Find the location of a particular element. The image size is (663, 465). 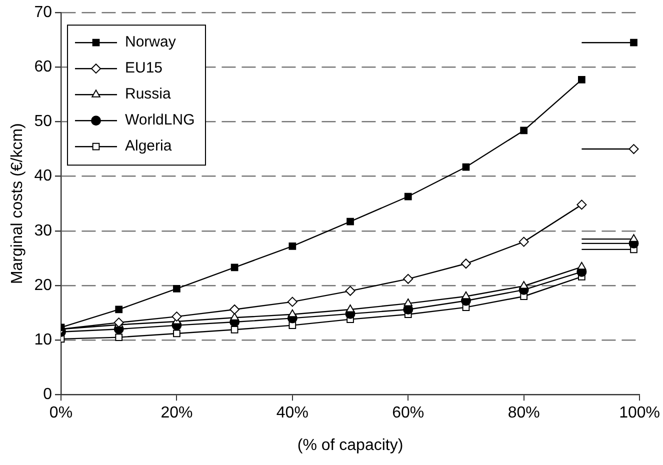

x-tick-label: 100% is located at coordinates (639, 413).